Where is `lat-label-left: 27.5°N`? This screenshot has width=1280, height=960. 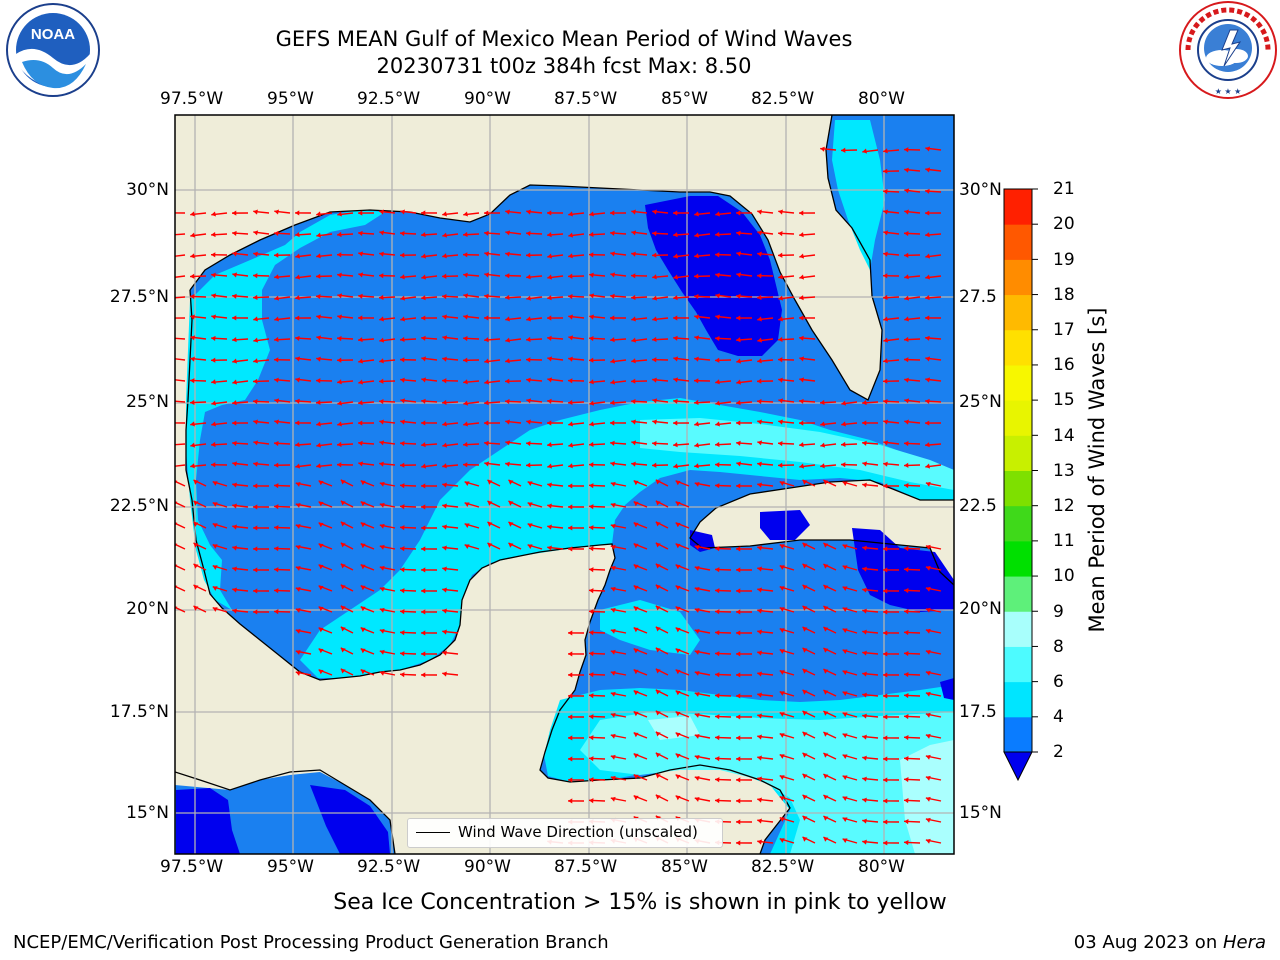
lat-label-left: 27.5°N is located at coordinates (139, 297).